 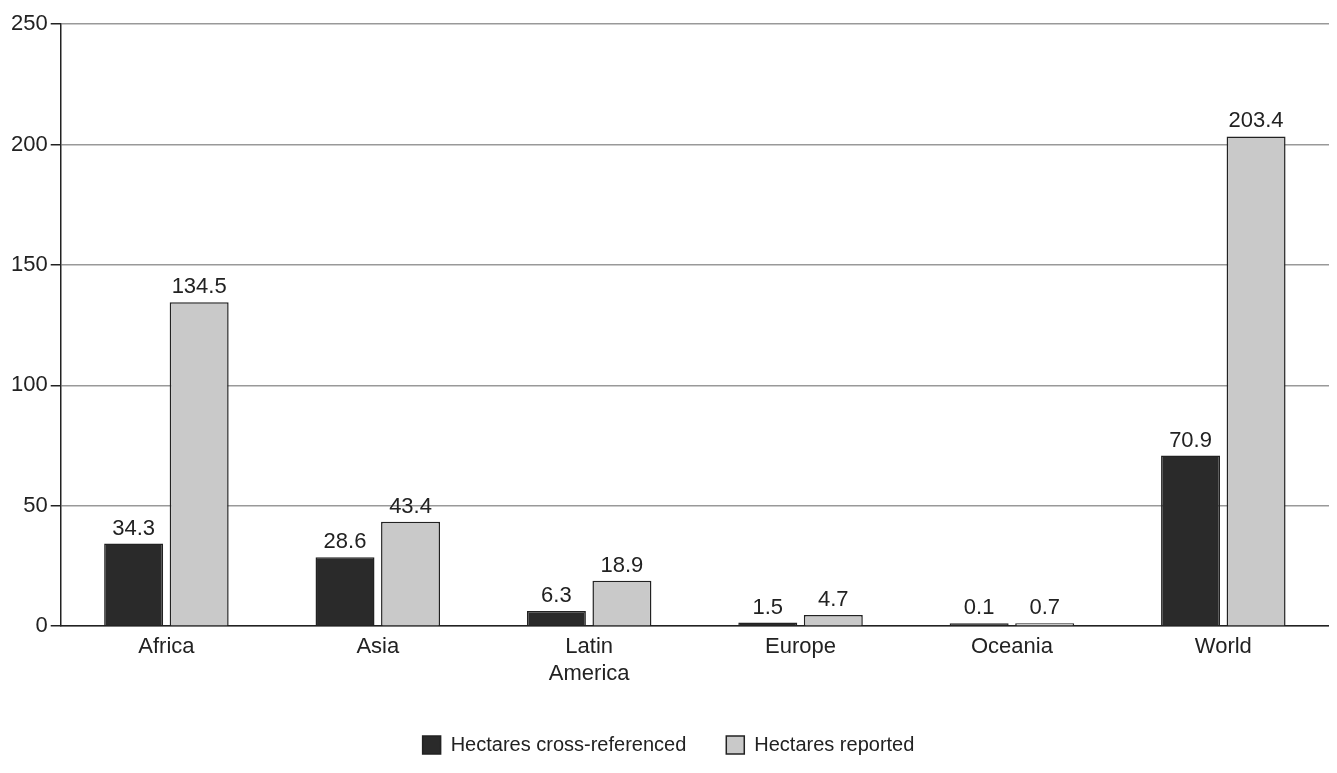 I want to click on data-label: 203.4, so click(x=1256, y=120).